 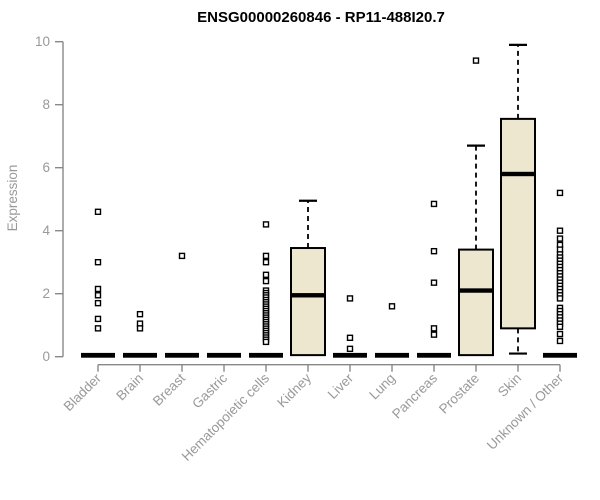 What do you see at coordinates (382, 387) in the screenshot?
I see `x-tick-label: Lung` at bounding box center [382, 387].